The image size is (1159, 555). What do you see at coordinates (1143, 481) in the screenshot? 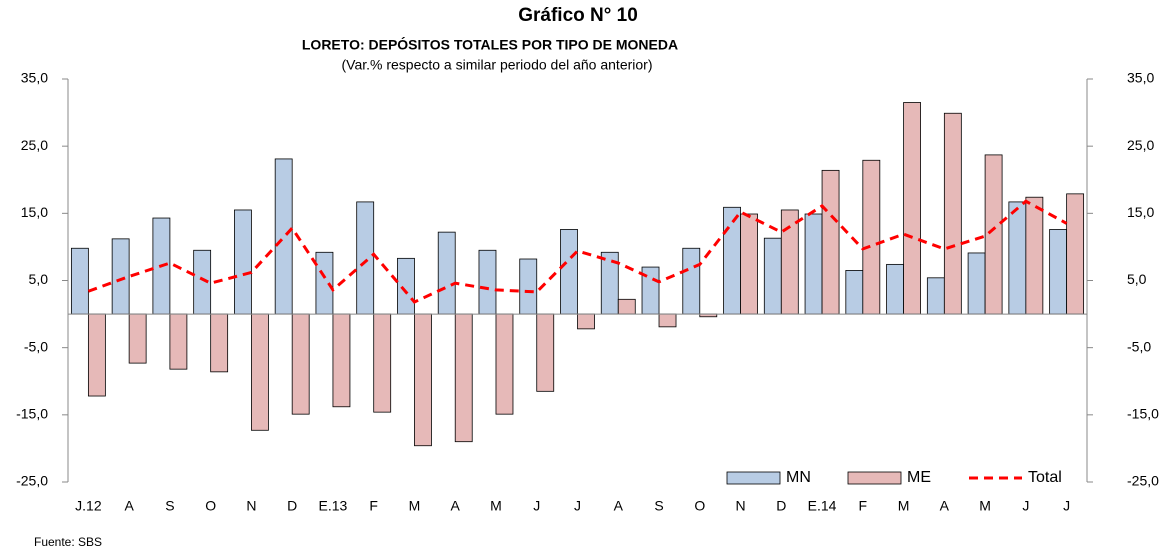
I see `y2-tick-label: -25,0` at bounding box center [1143, 481].